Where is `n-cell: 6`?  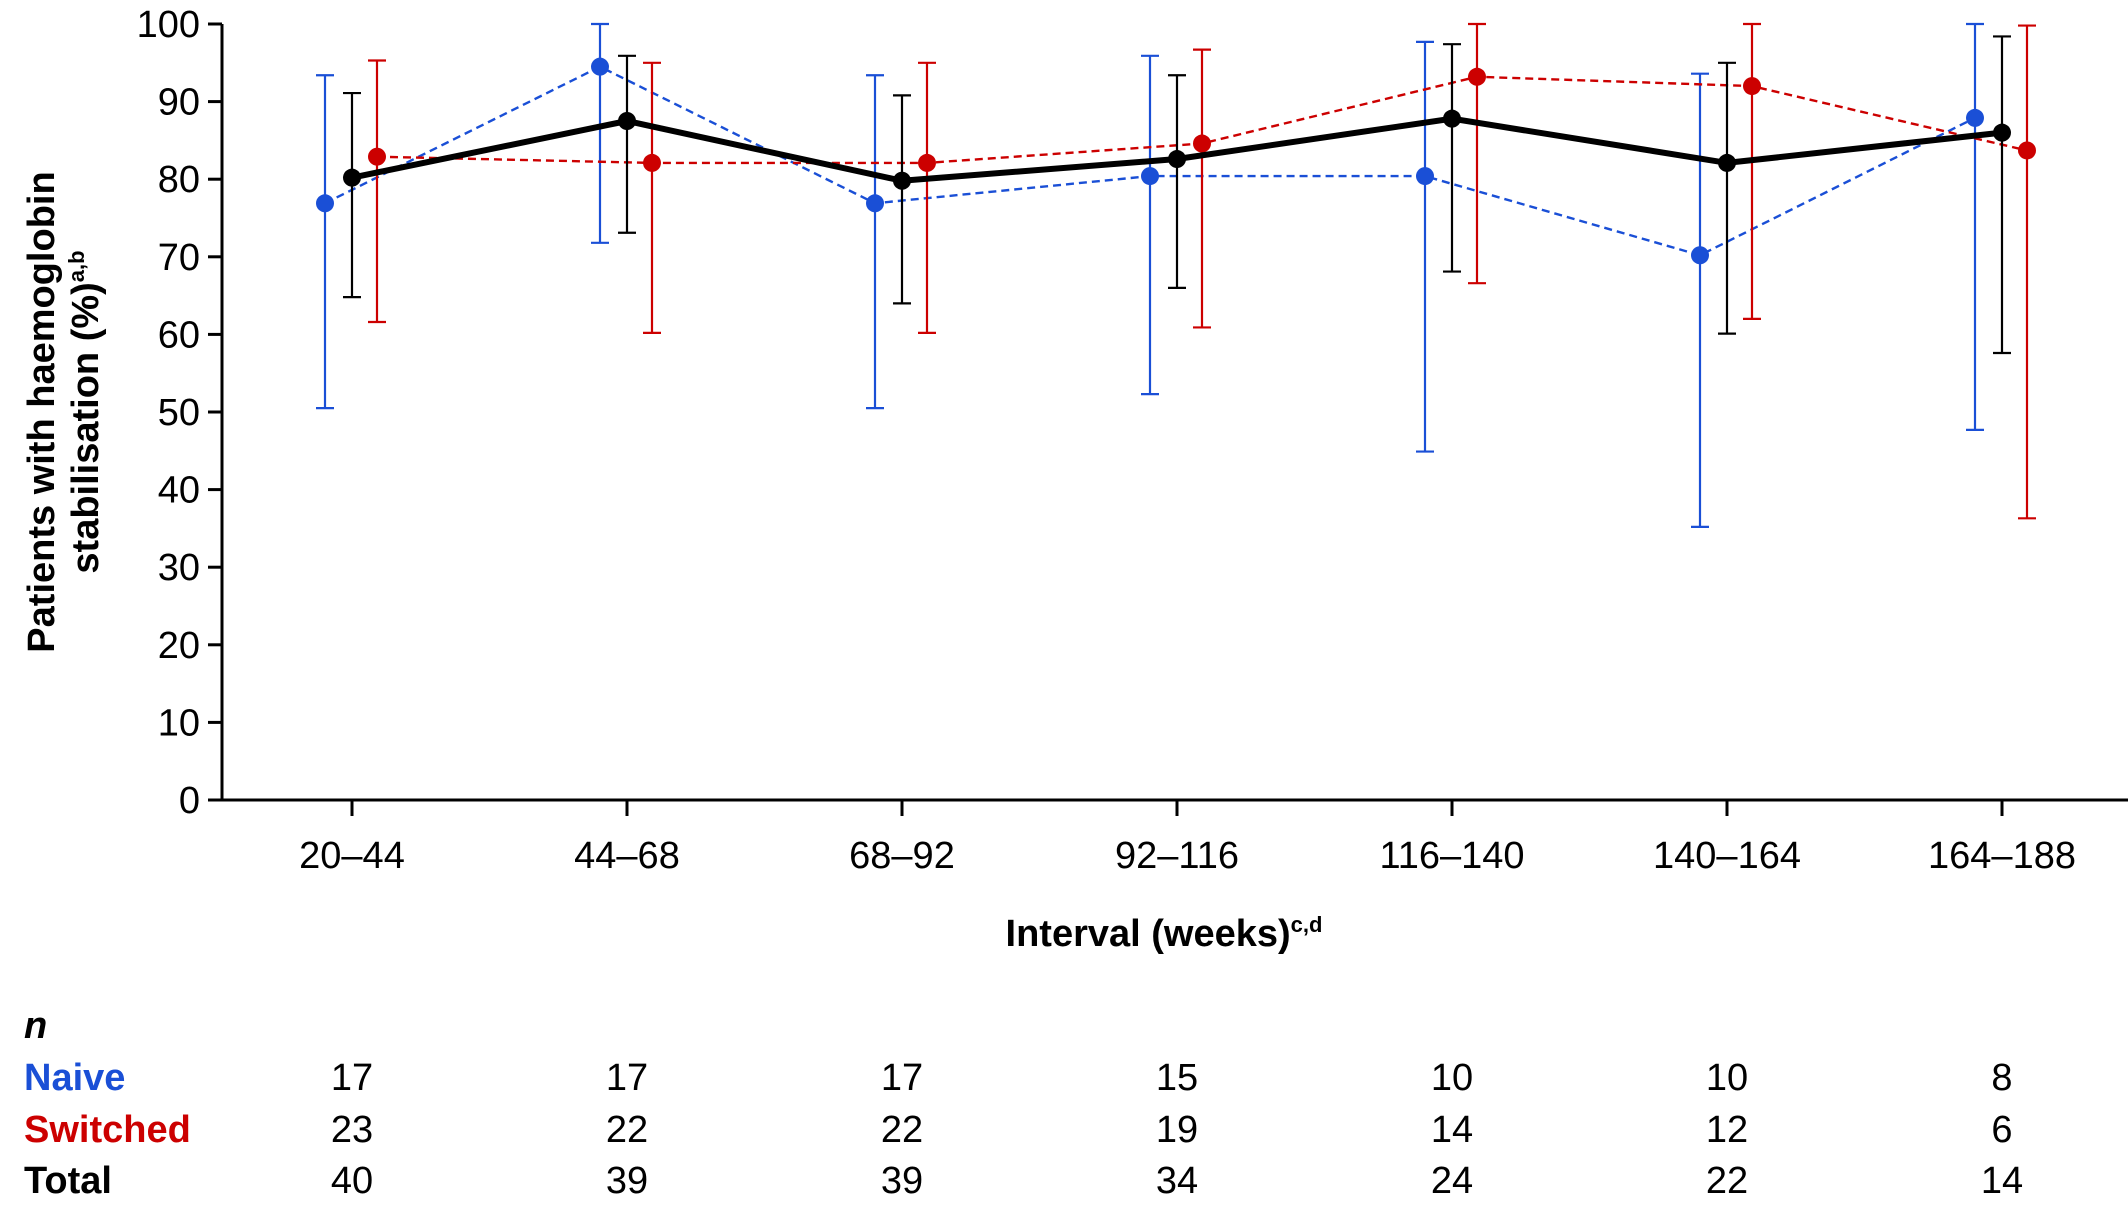 n-cell: 6 is located at coordinates (2002, 1130).